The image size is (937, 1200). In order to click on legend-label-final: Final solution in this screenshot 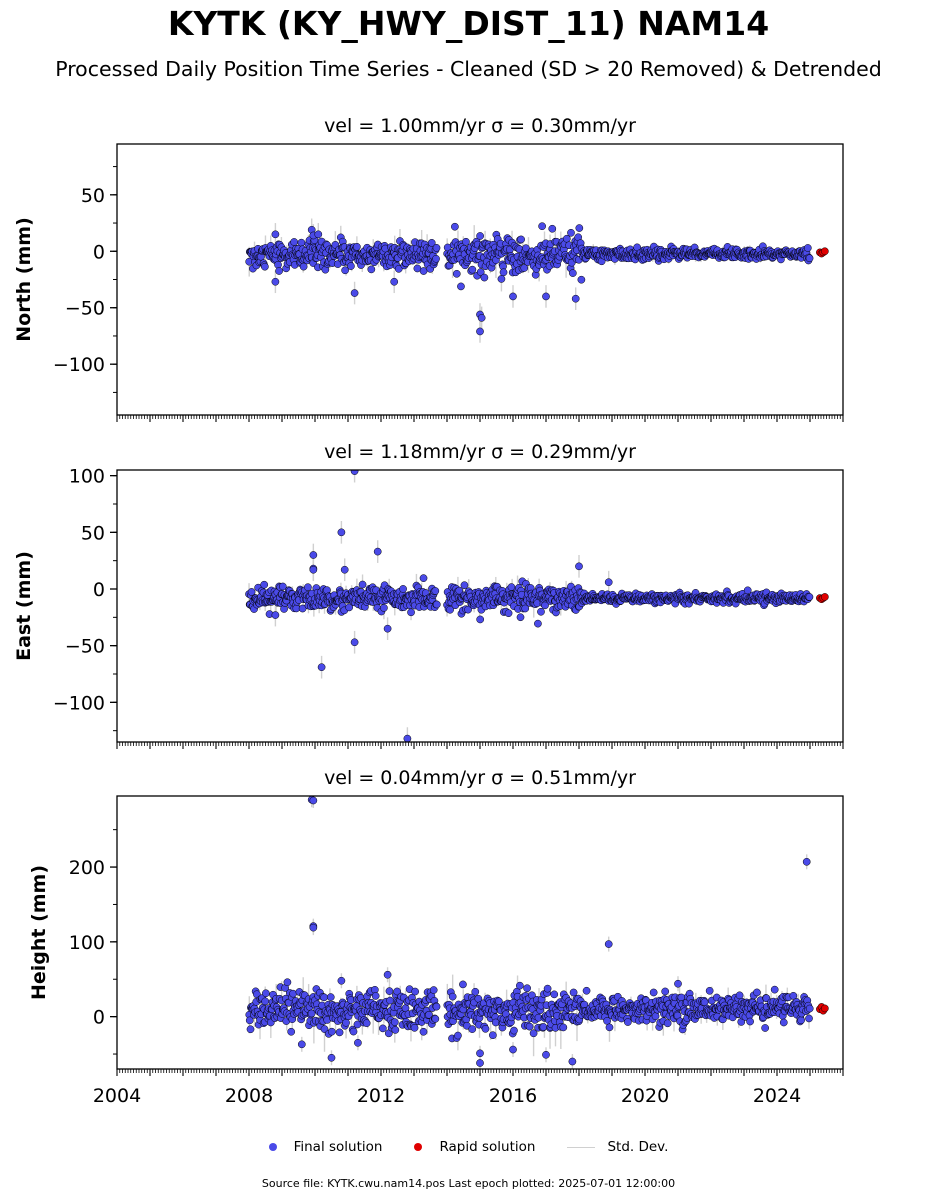, I will do `click(338, 1147)`.